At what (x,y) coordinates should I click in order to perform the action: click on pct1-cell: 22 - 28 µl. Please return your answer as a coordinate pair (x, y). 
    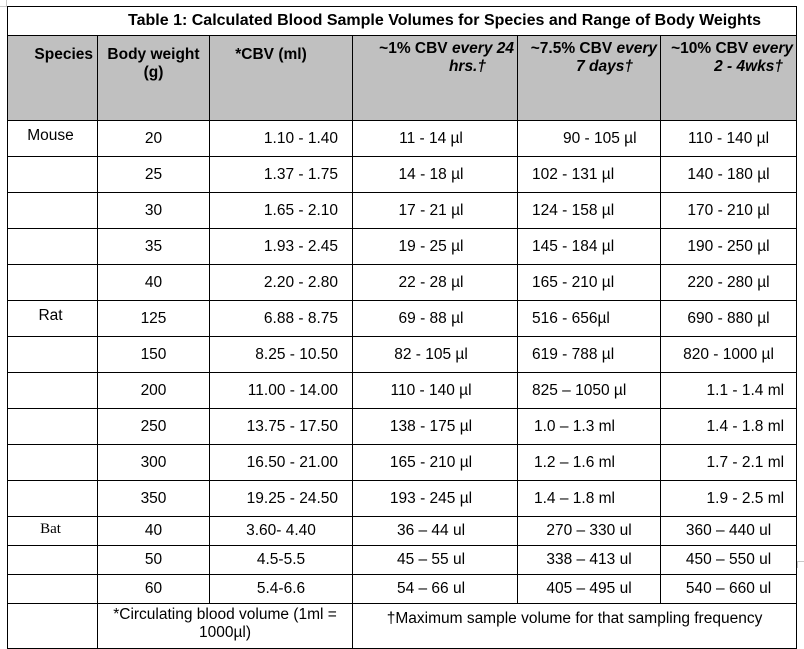
    Looking at the image, I should click on (435, 282).